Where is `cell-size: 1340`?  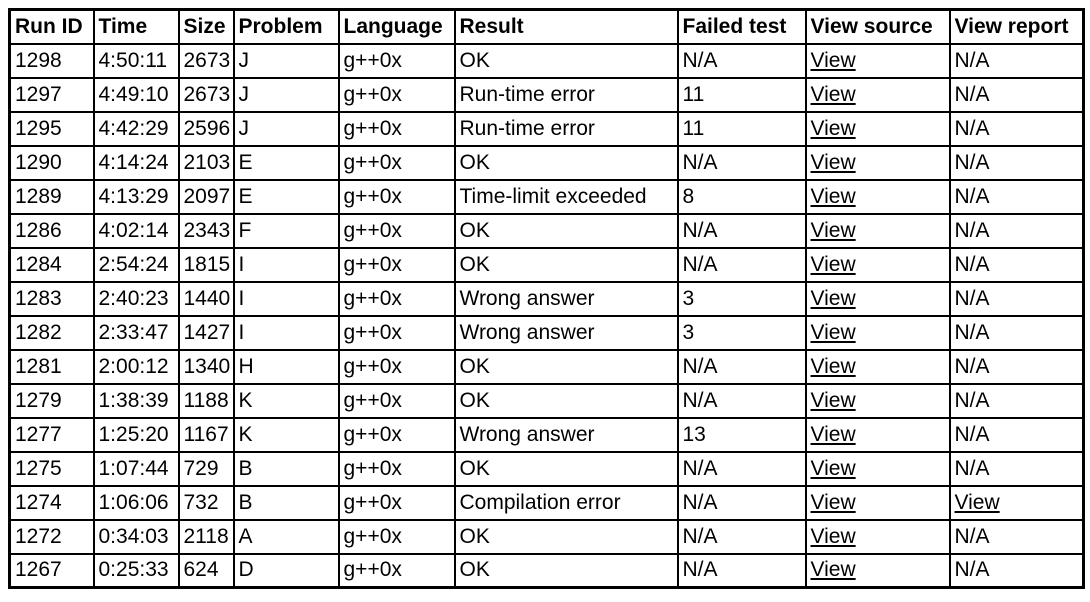
cell-size: 1340 is located at coordinates (206, 366).